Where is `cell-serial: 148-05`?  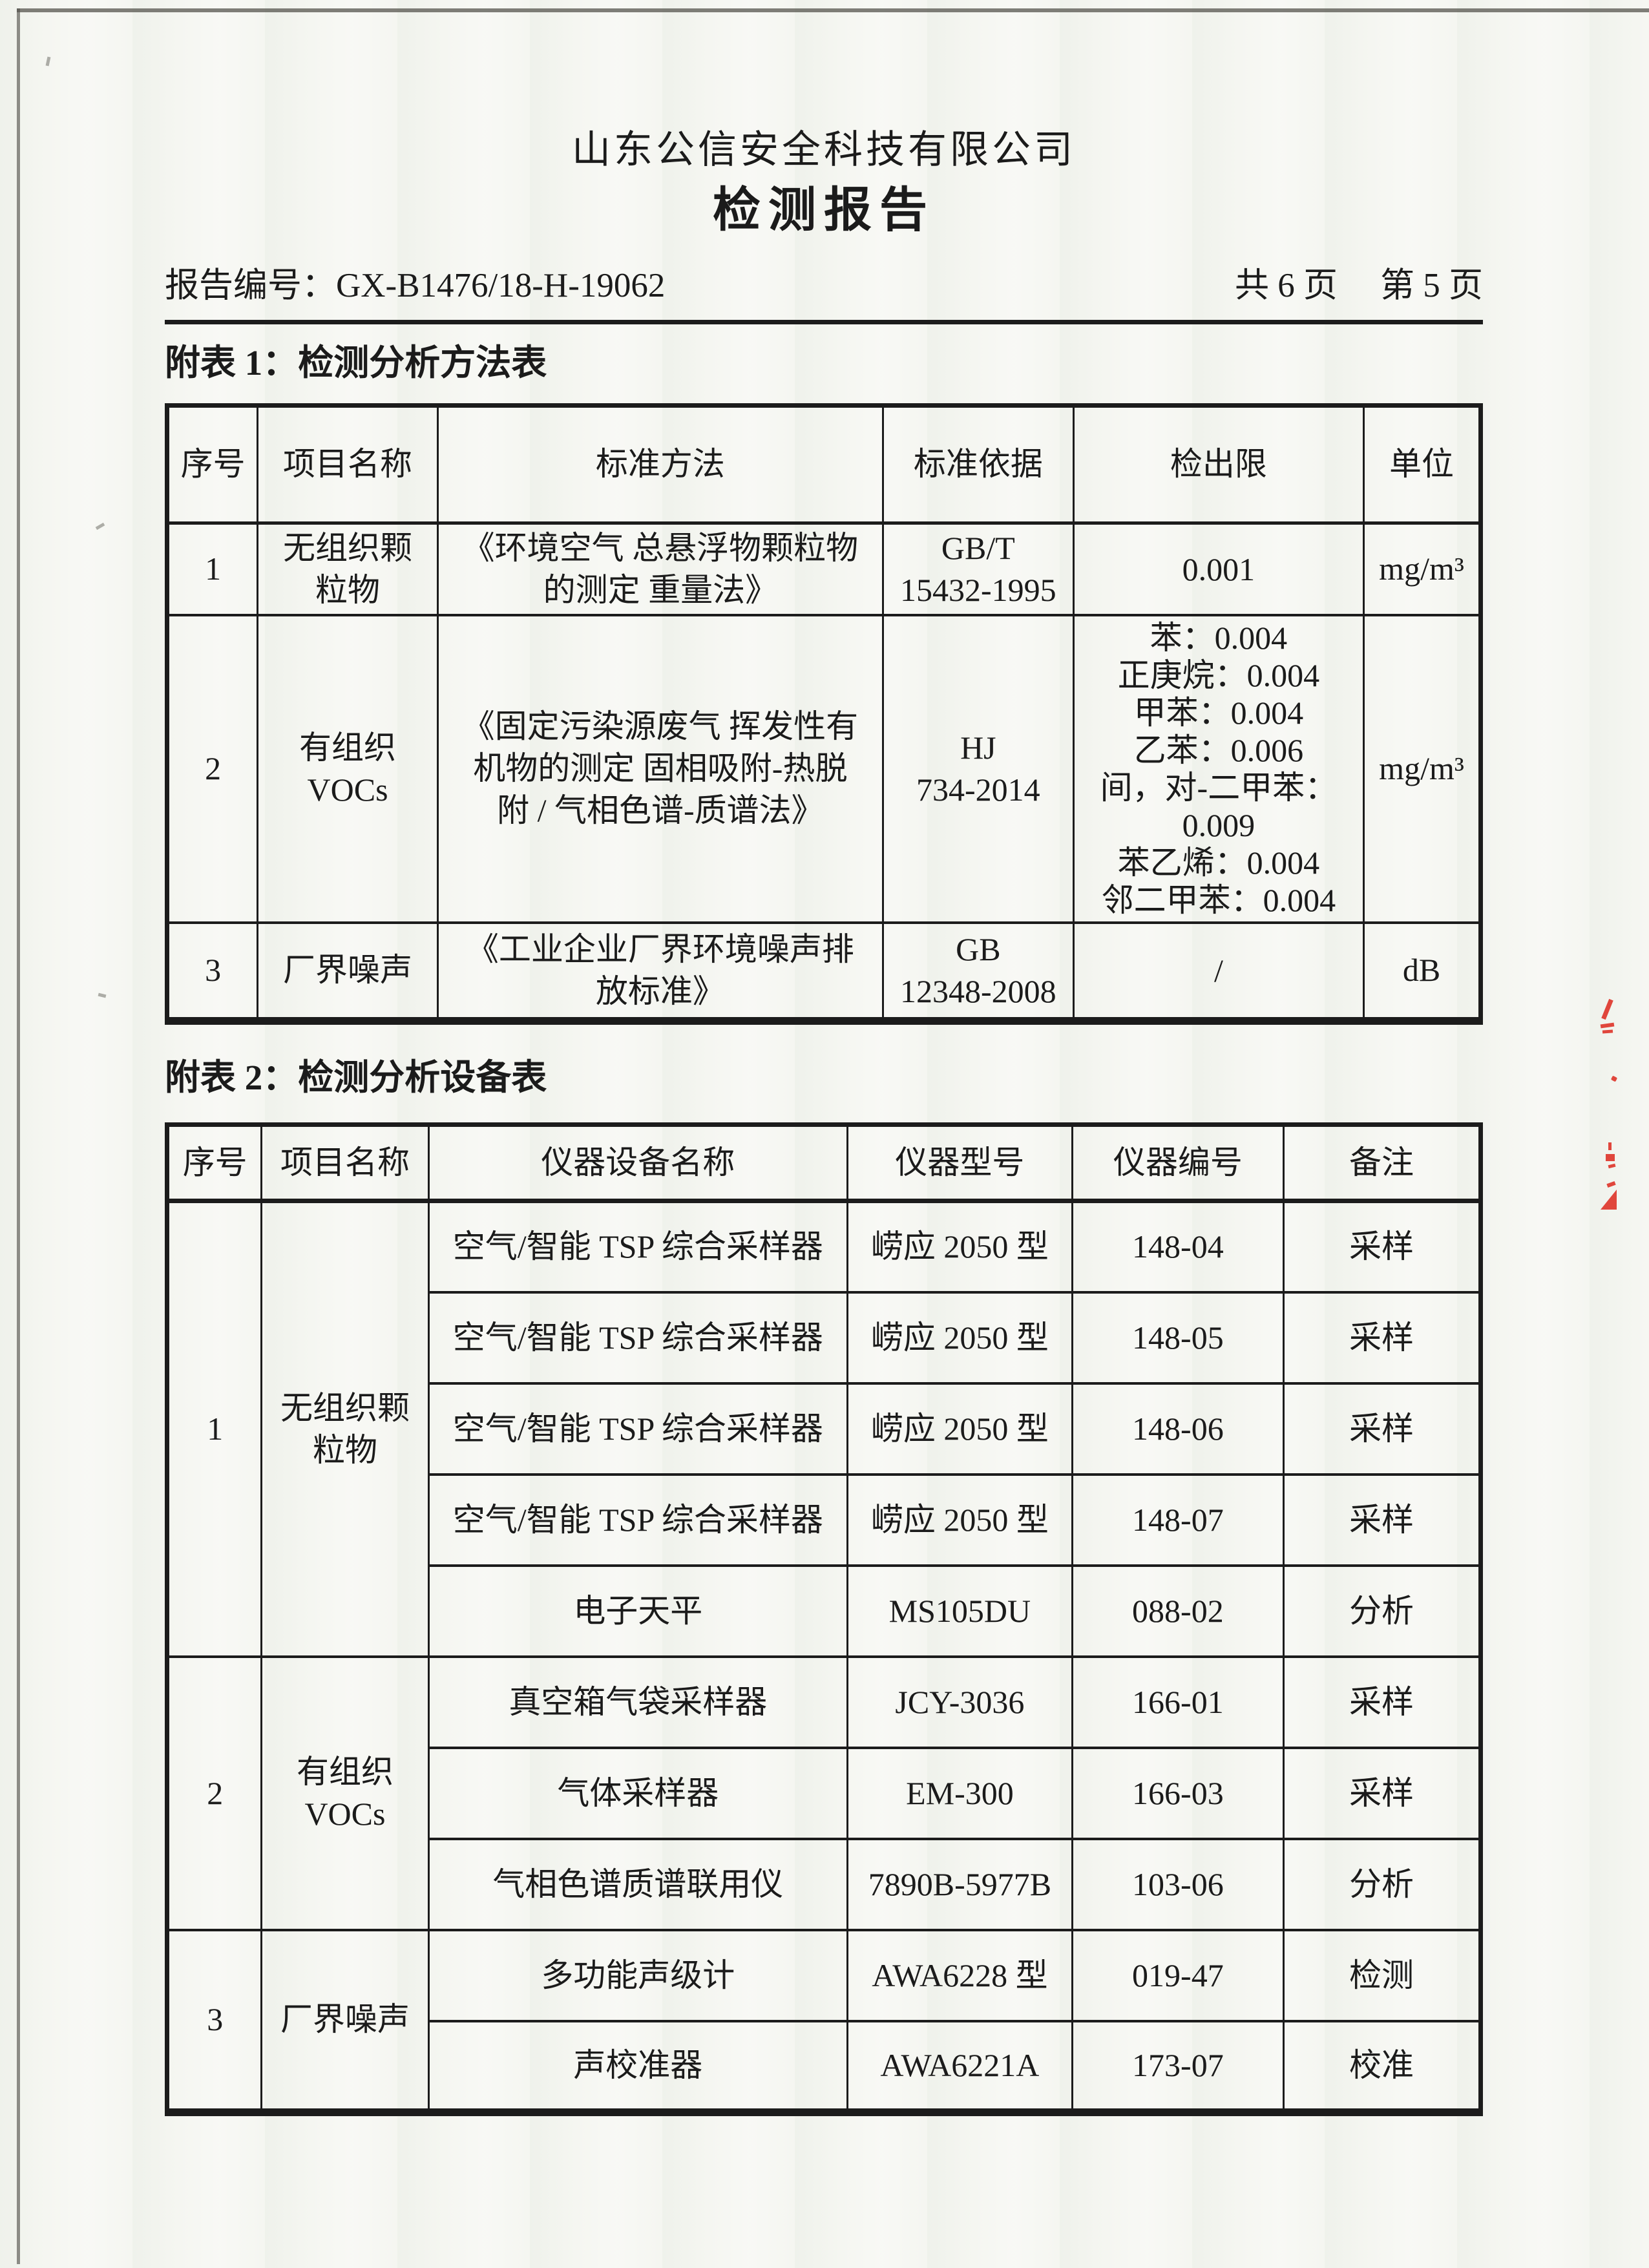 cell-serial: 148-05 is located at coordinates (1178, 1337).